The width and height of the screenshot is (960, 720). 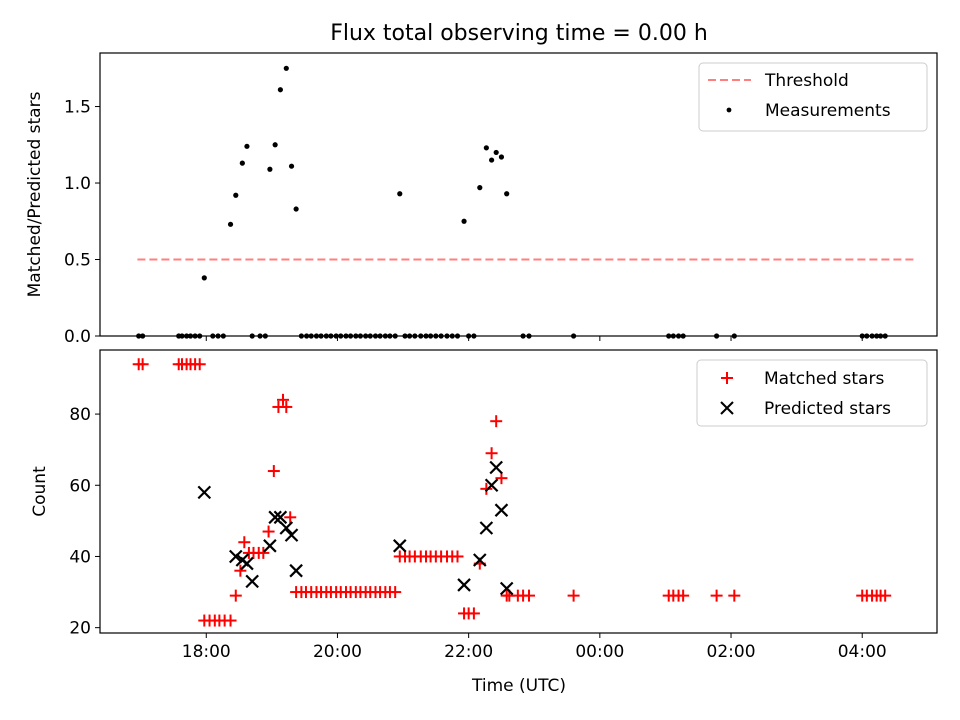 I want to click on bottom-y-tick-label: 40, so click(x=80, y=557).